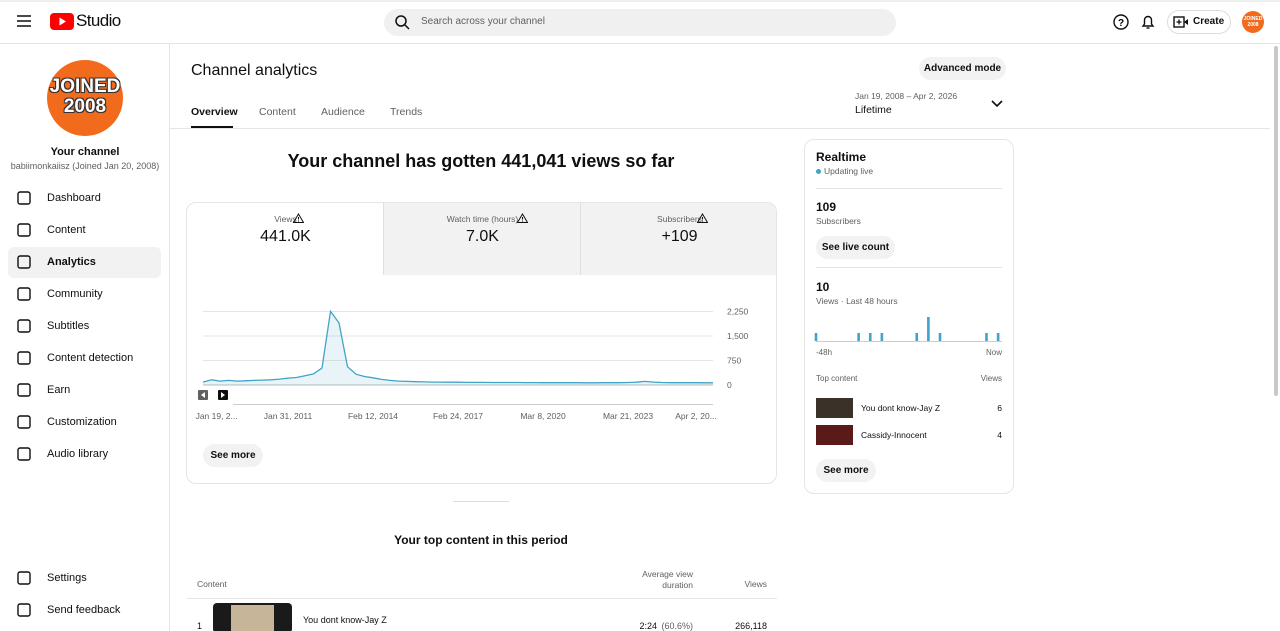 This screenshot has width=1280, height=631. Describe the element at coordinates (90, 358) in the screenshot. I see `nav-item: Content detection` at that location.